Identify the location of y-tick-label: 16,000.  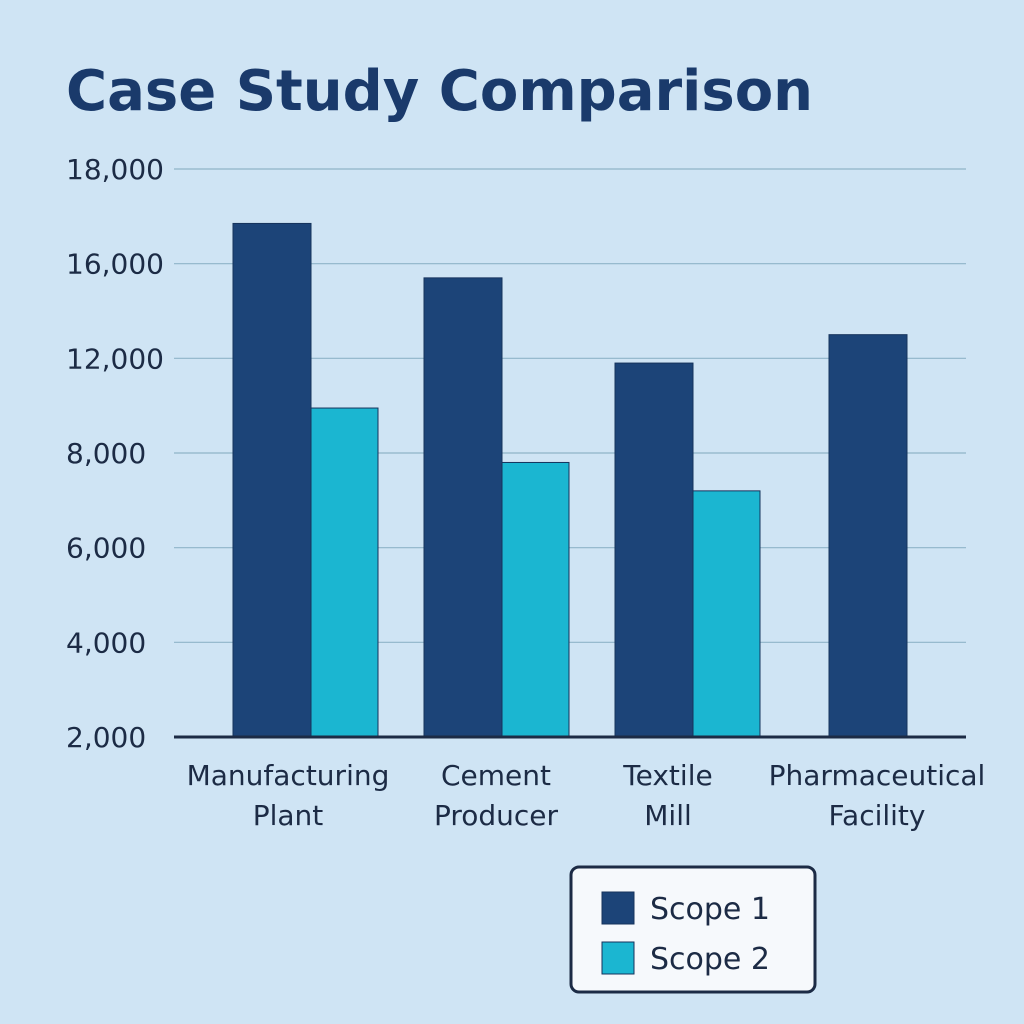
(115, 264).